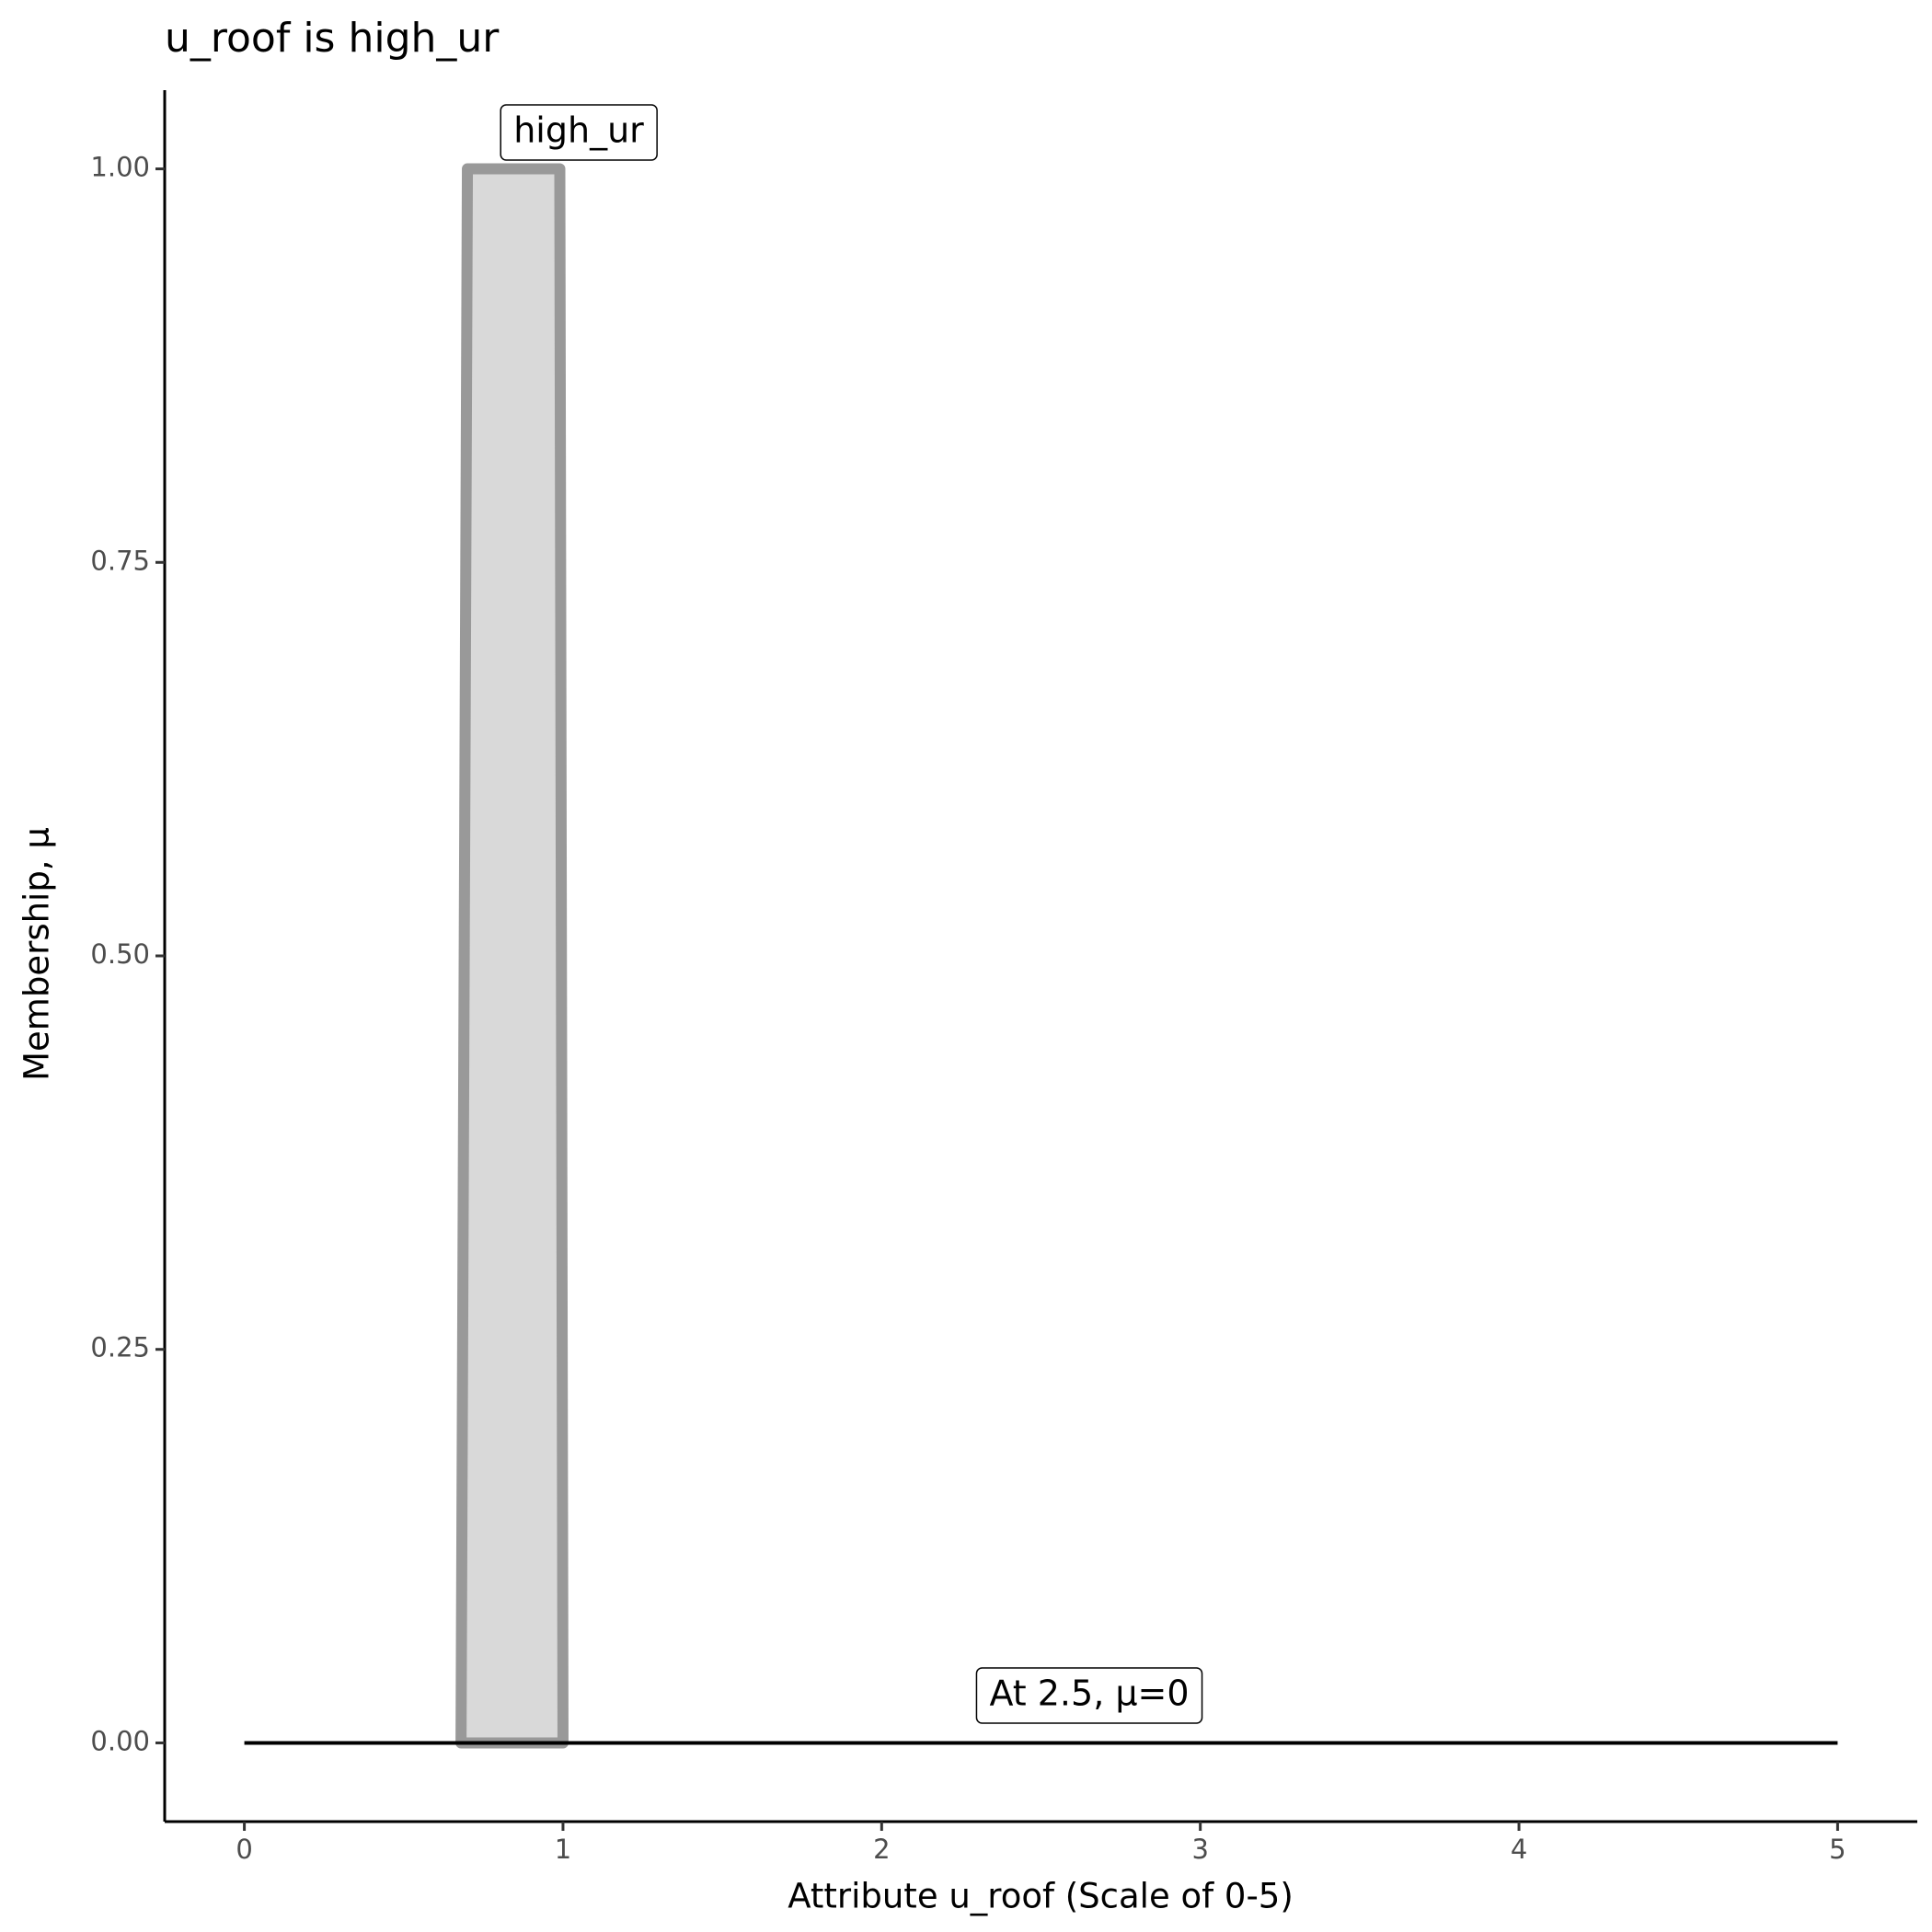  Describe the element at coordinates (1837, 1849) in the screenshot. I see `x-tick-label: 5` at that location.